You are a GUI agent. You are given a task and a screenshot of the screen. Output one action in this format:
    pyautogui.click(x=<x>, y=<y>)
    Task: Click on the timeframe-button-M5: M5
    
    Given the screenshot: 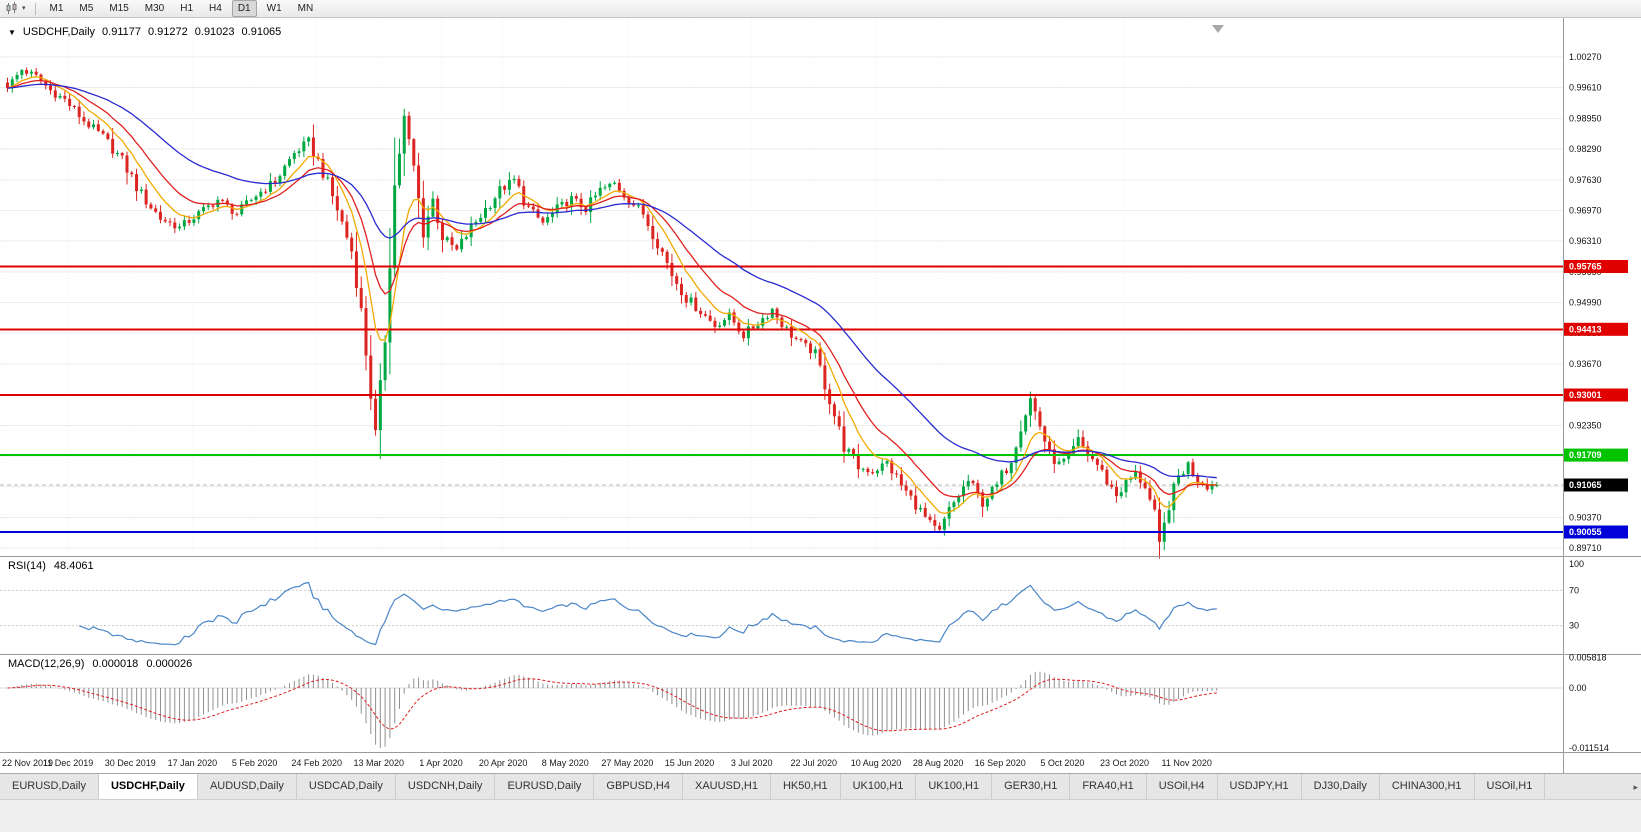 What is the action you would take?
    pyautogui.click(x=86, y=8)
    